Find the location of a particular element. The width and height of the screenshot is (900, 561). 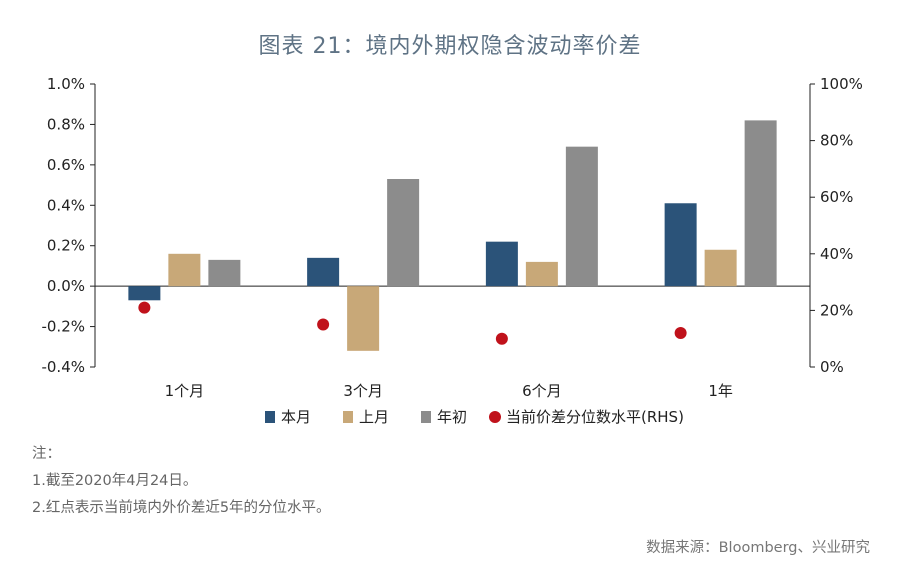

left-tick-label: 0.0% is located at coordinates (66, 286).